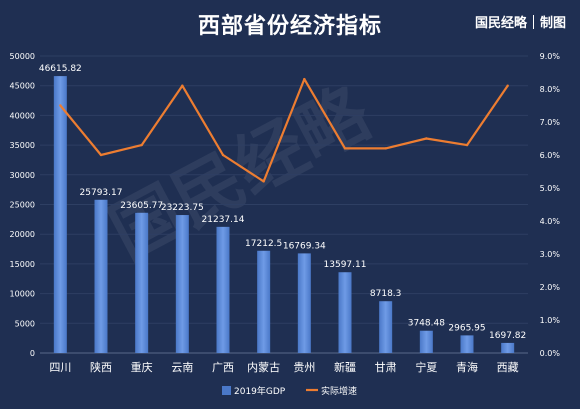 The image size is (580, 409). What do you see at coordinates (550, 155) in the screenshot?
I see `right-axis-tick-label: 6.0%` at bounding box center [550, 155].